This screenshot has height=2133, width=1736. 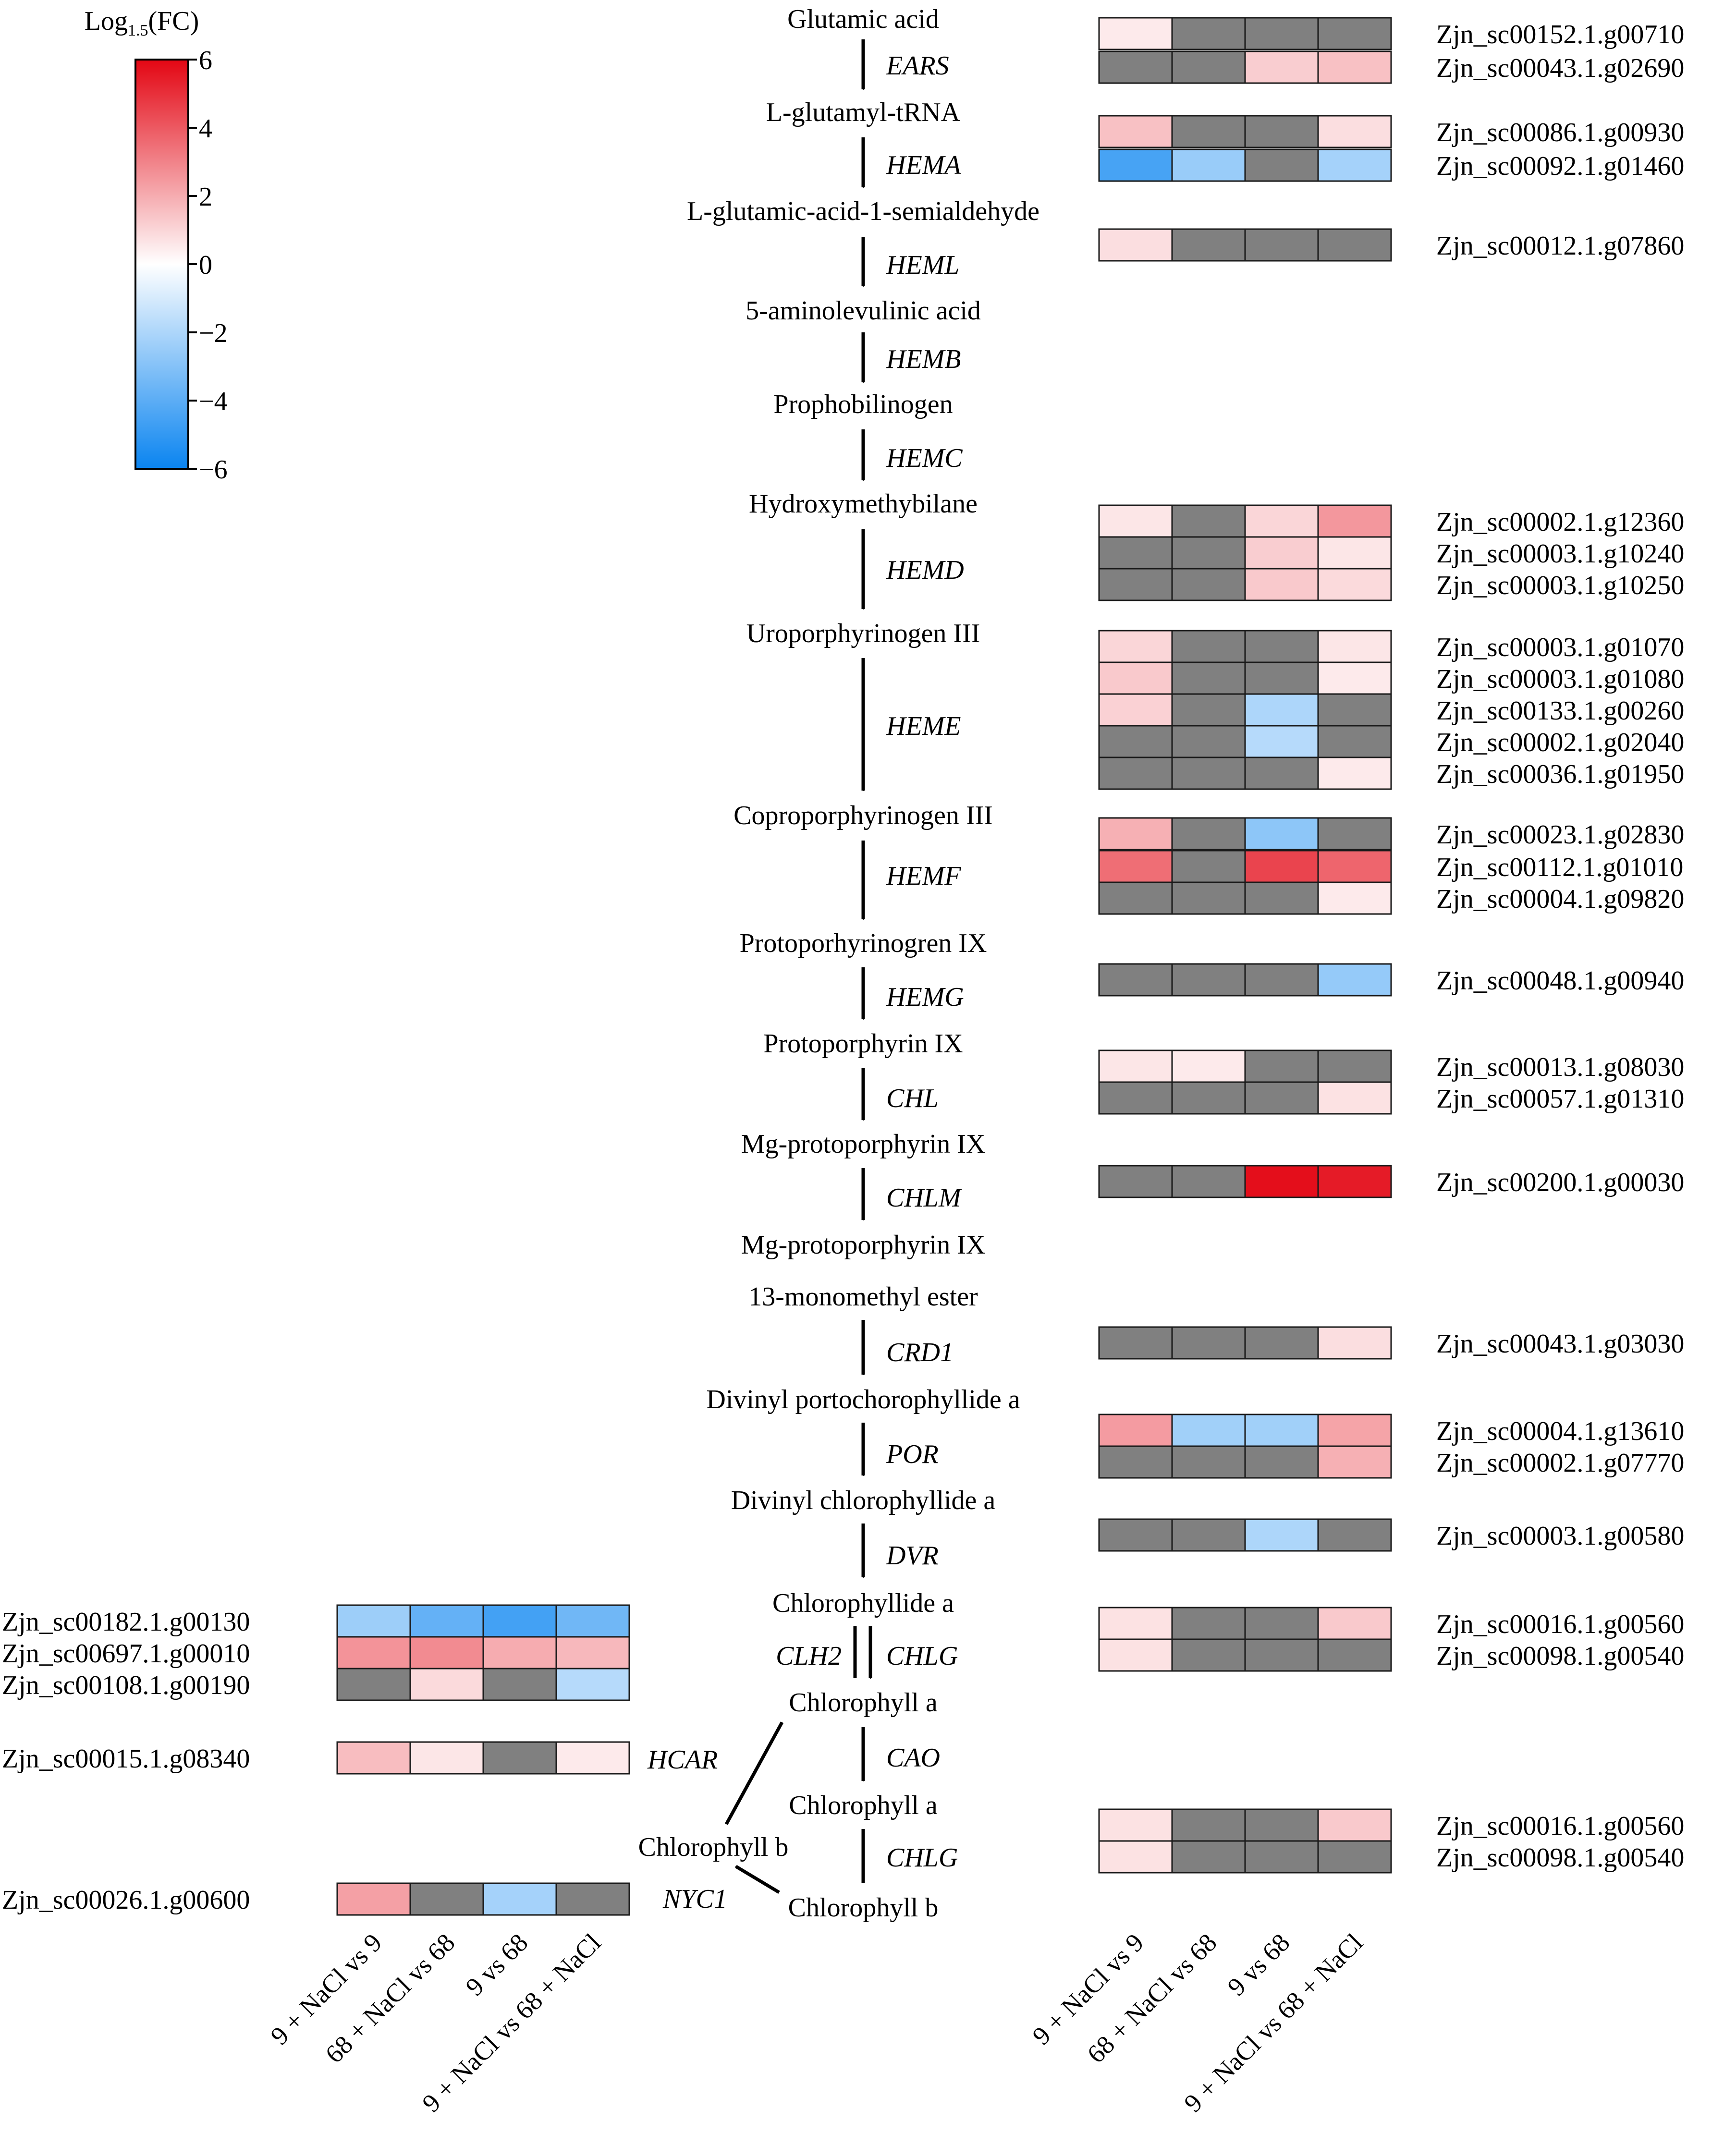 I want to click on gene-label: Zjn_sc00003.1.g01080, so click(x=1560, y=679).